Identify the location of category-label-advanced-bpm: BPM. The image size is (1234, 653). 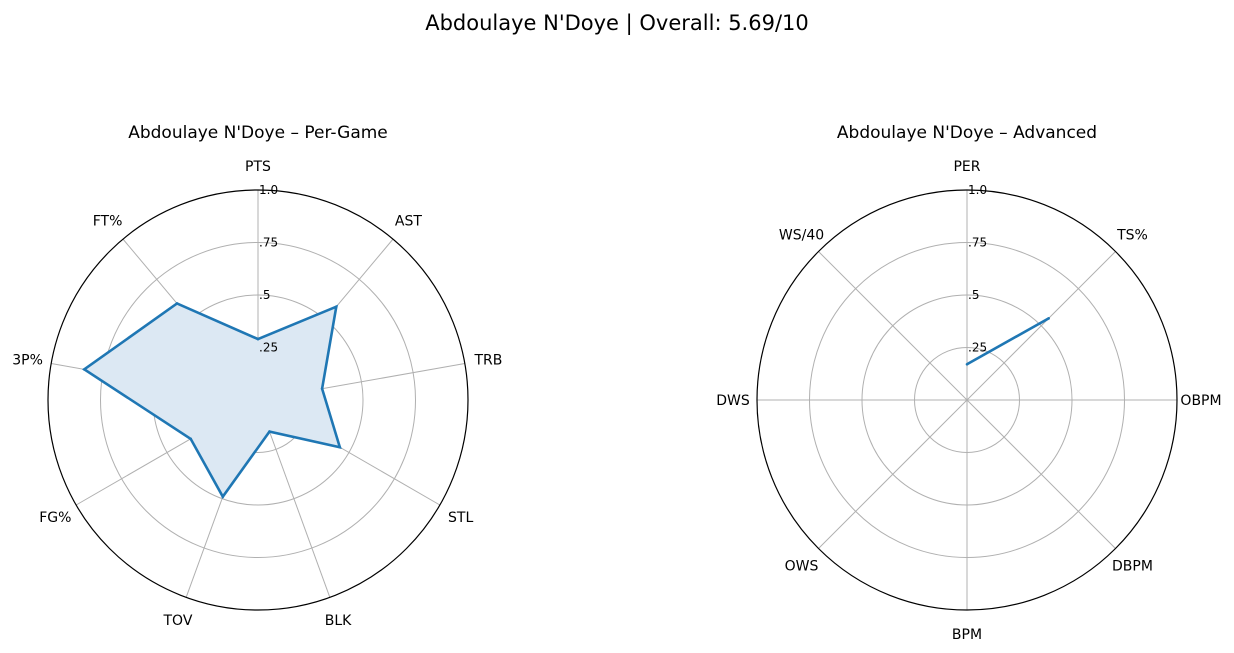
(967, 635).